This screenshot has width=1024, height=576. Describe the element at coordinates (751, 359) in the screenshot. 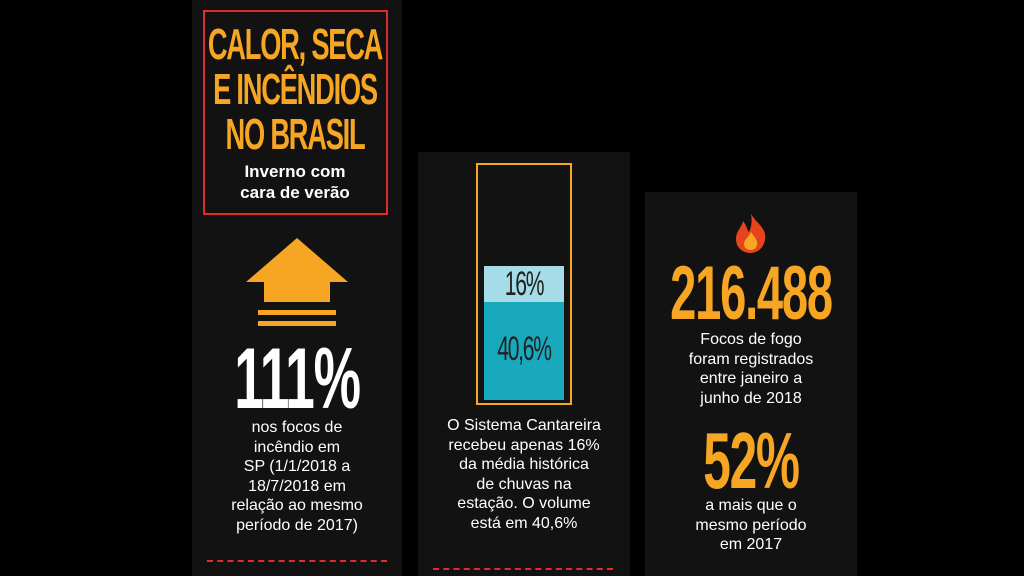

I see `text-line: foram registrados` at that location.